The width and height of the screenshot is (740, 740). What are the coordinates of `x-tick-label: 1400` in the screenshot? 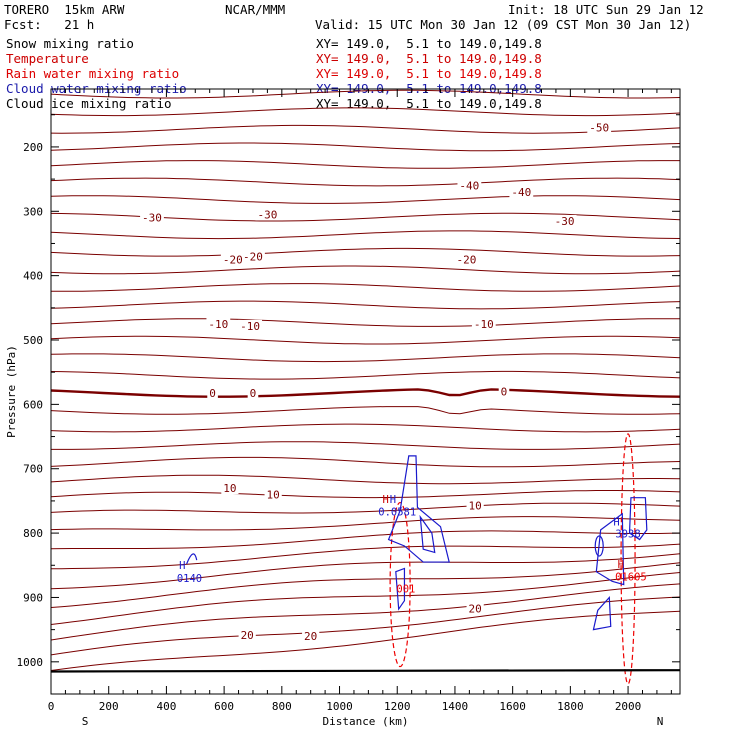 It's located at (455, 706).